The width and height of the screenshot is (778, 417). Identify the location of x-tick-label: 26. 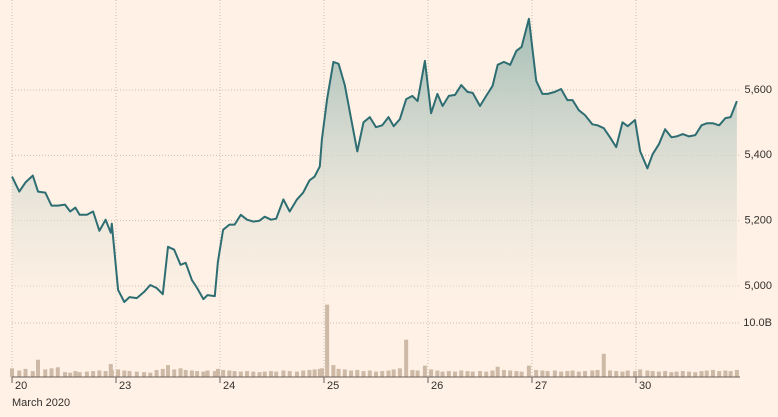
(437, 386).